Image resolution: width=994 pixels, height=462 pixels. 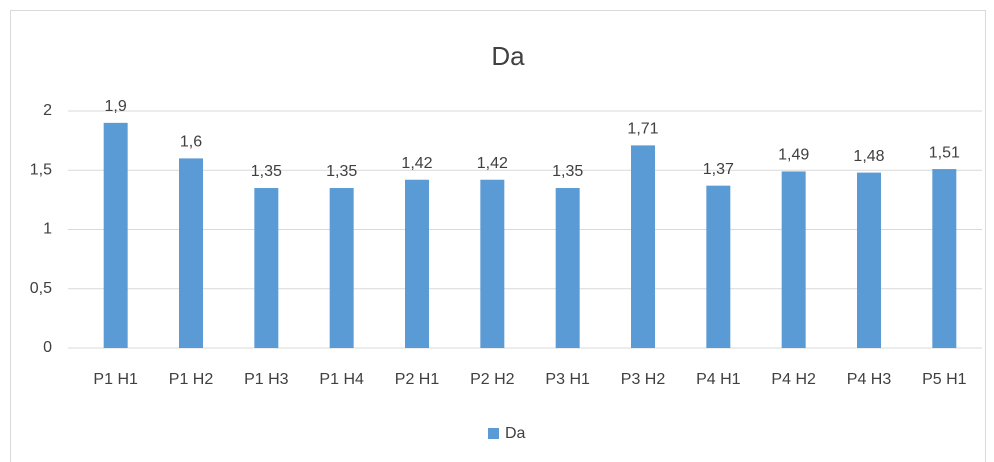 What do you see at coordinates (41, 169) in the screenshot?
I see `y-tick-label: 1,5` at bounding box center [41, 169].